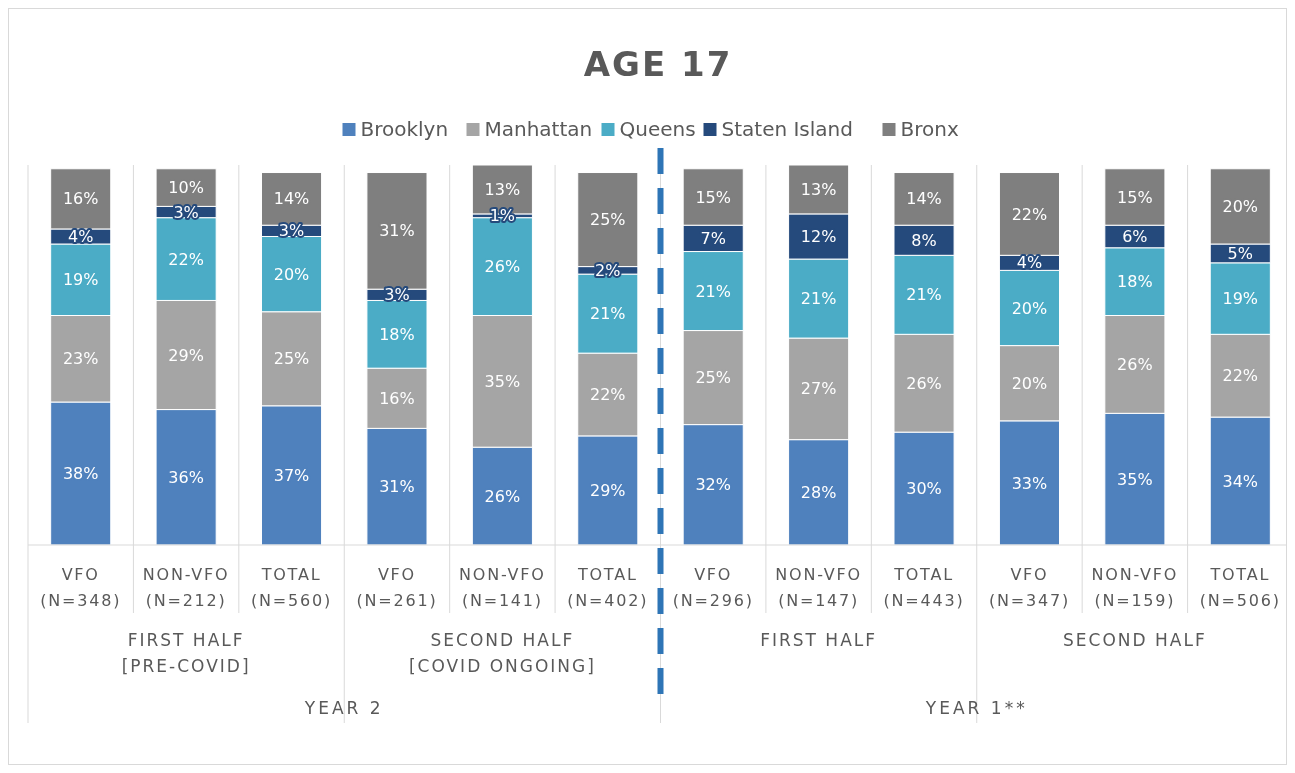  Describe the element at coordinates (502, 653) in the screenshot. I see `text: SECOND HALF [COVID ONGOING]` at that location.